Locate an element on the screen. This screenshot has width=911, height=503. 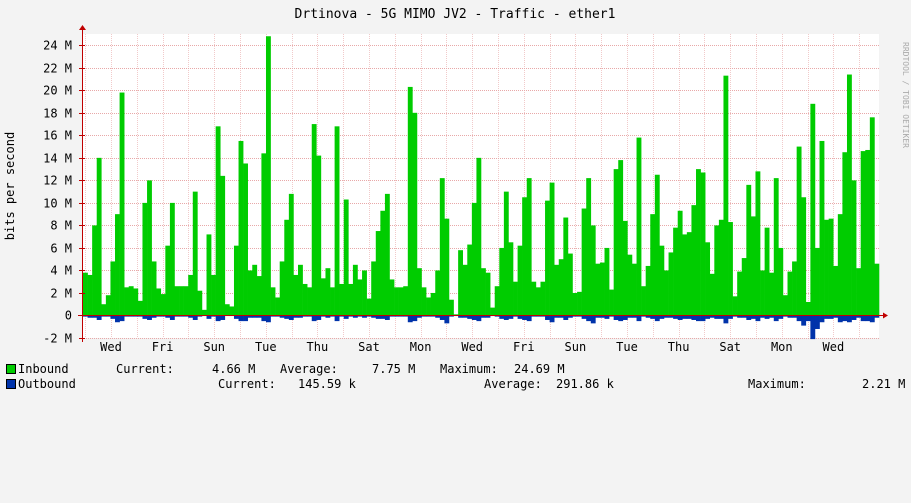
rrdtool-watermark: RRDTOOL / TOBI OETIKER is located at coordinates (905, 95).